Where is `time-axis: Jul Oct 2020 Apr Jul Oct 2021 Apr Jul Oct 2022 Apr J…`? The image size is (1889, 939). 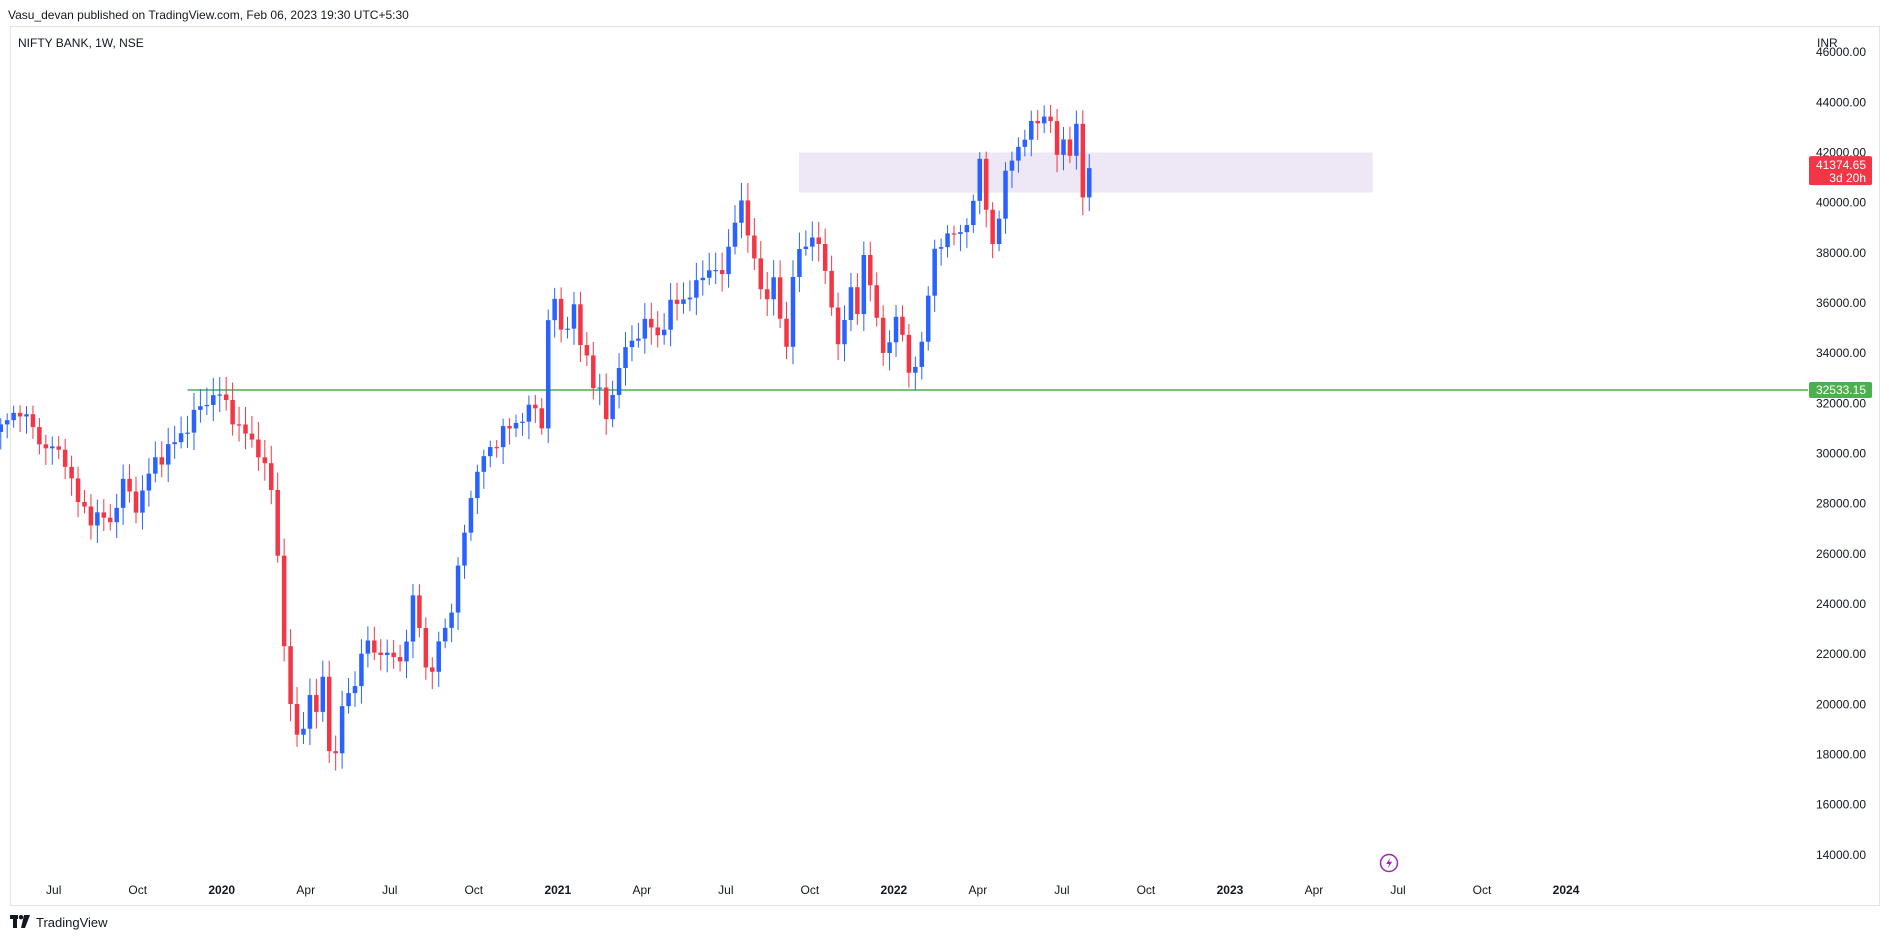 time-axis: Jul Oct 2020 Apr Jul Oct 2021 Apr Jul Oct 2022 Apr J… is located at coordinates (813, 890).